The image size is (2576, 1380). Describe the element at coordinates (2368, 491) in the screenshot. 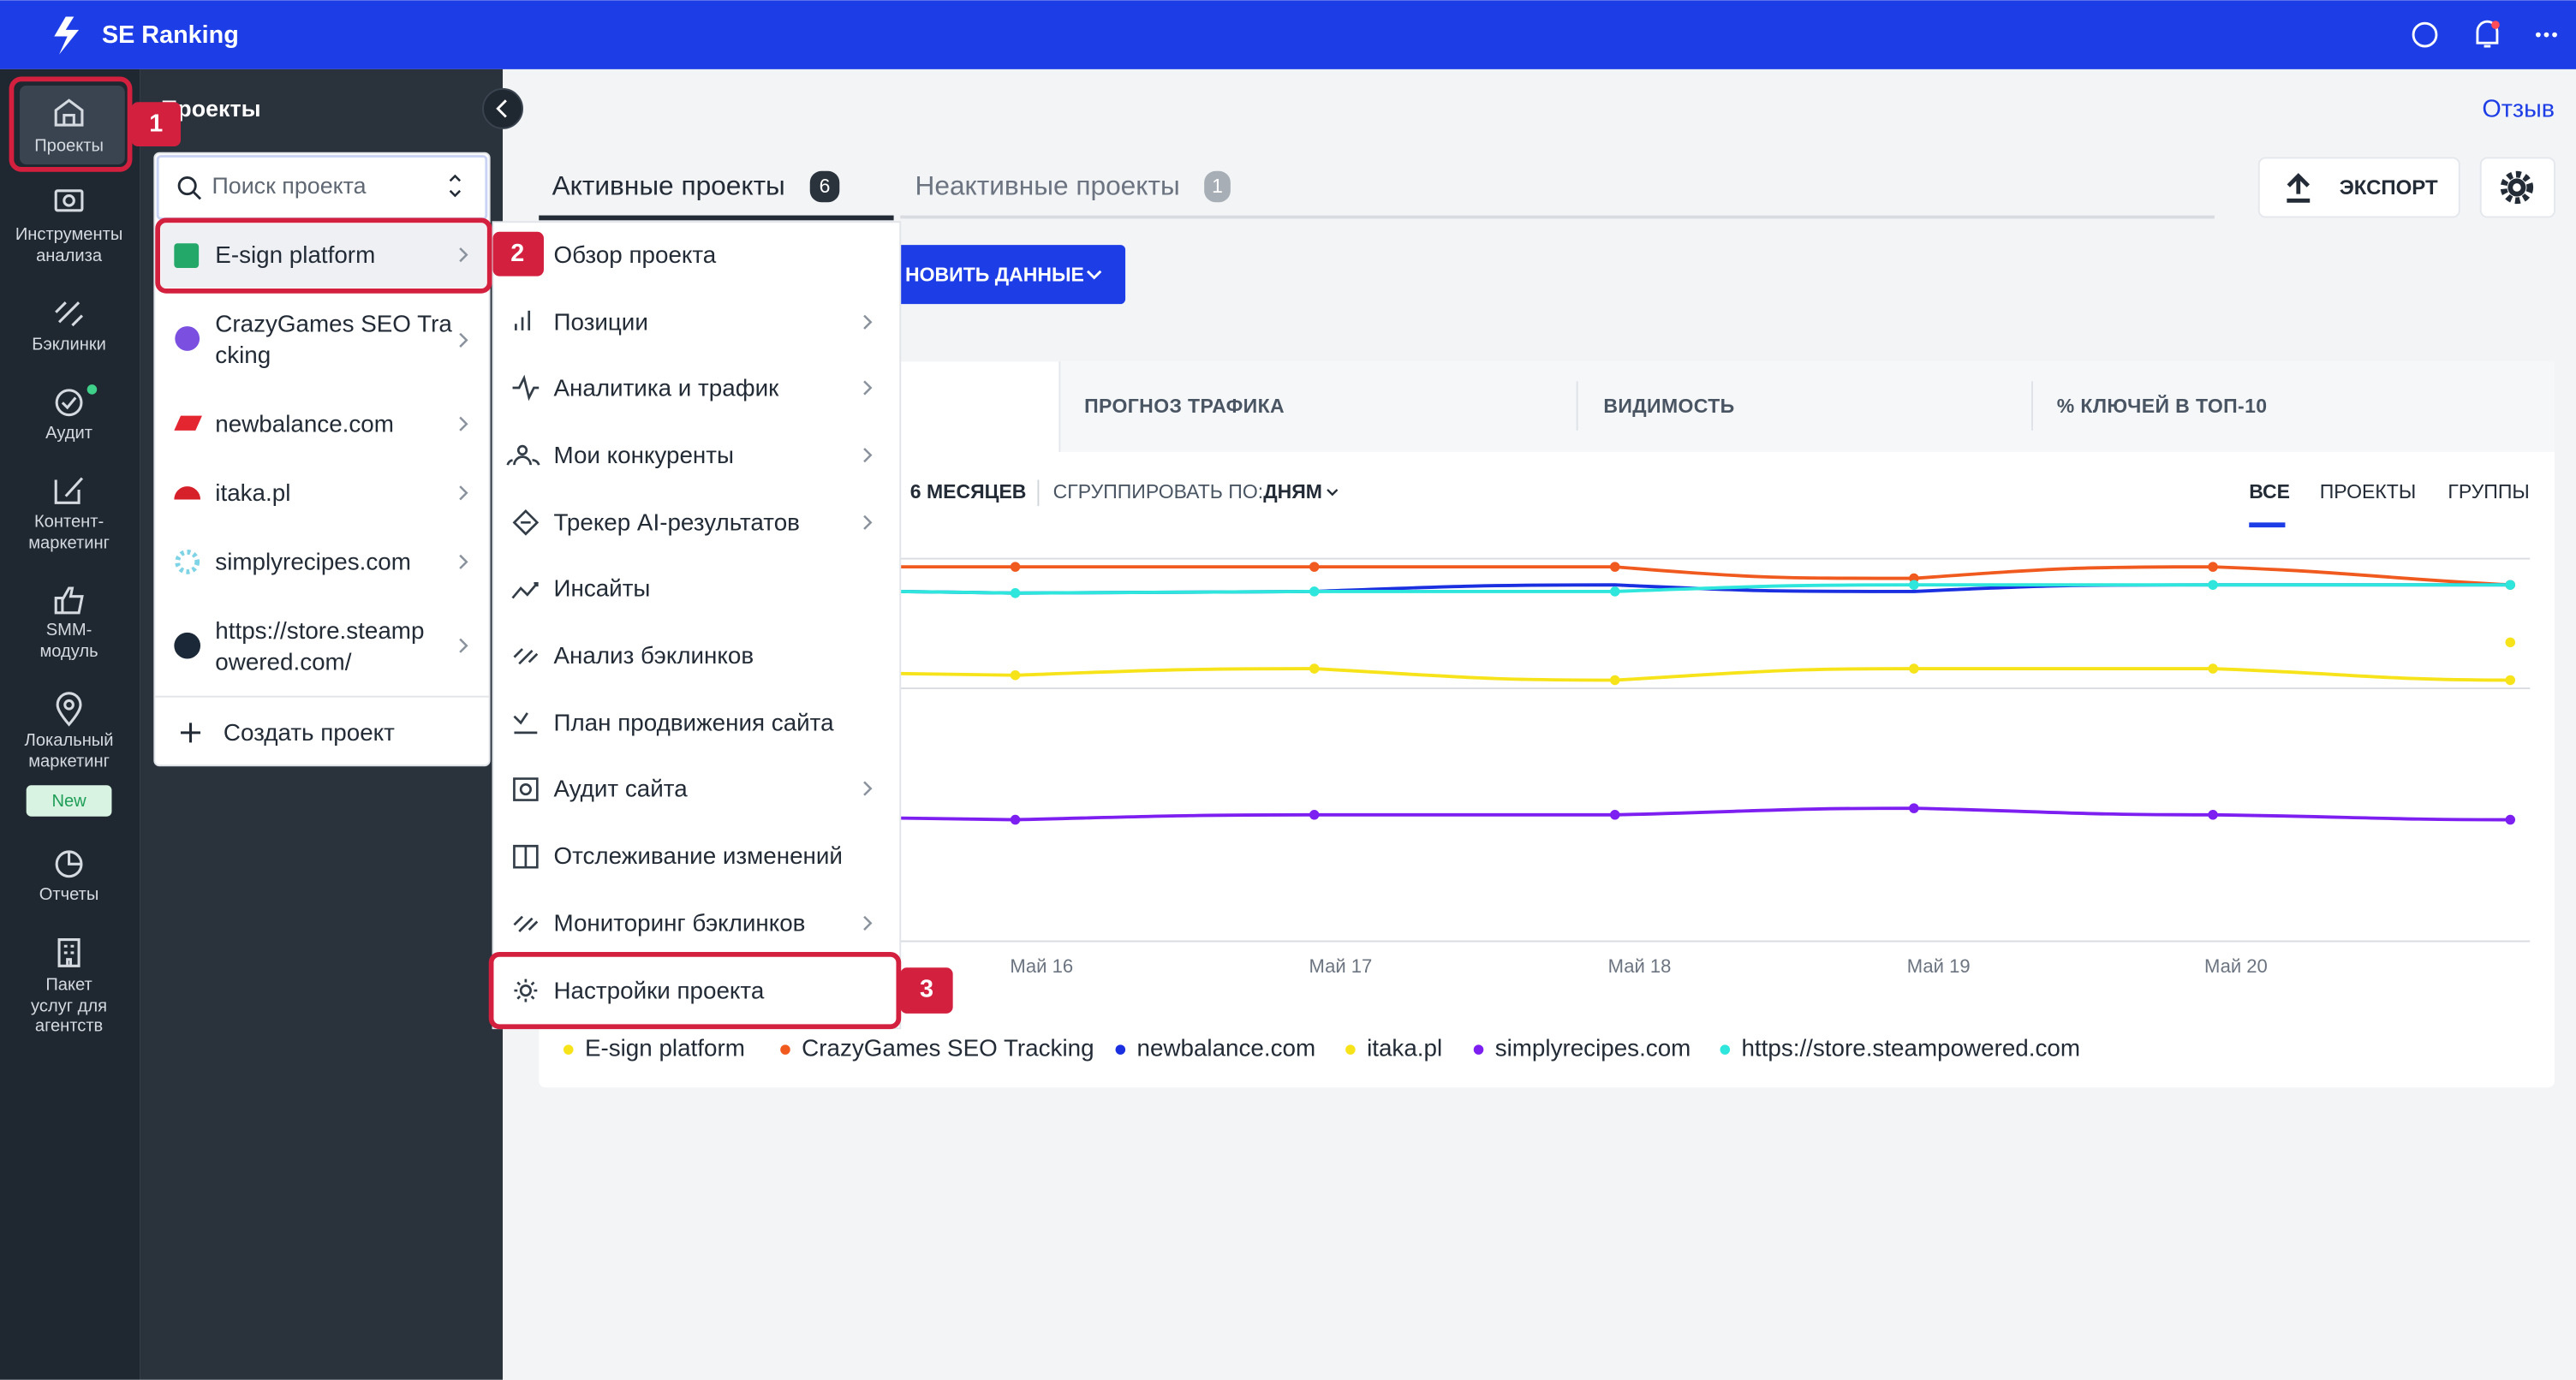

I see `view-tab: ПРОЕКТЫ` at that location.